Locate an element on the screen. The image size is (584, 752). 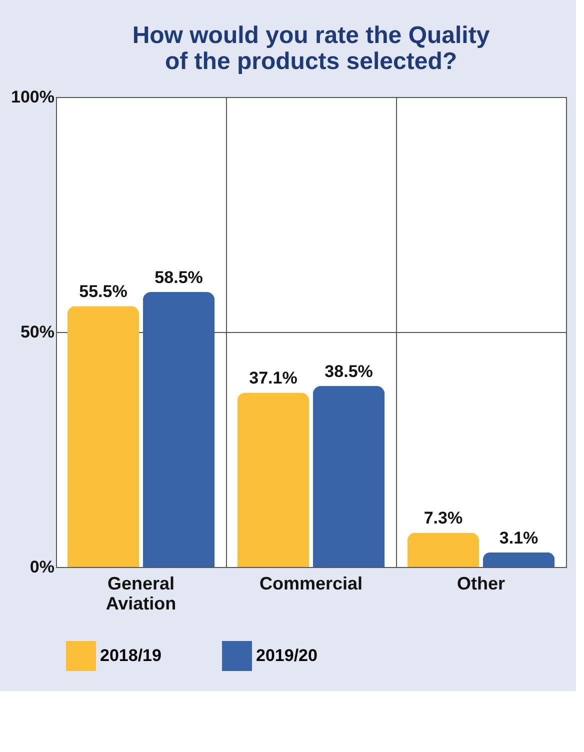
x-tick-label: Commercial is located at coordinates (311, 584).